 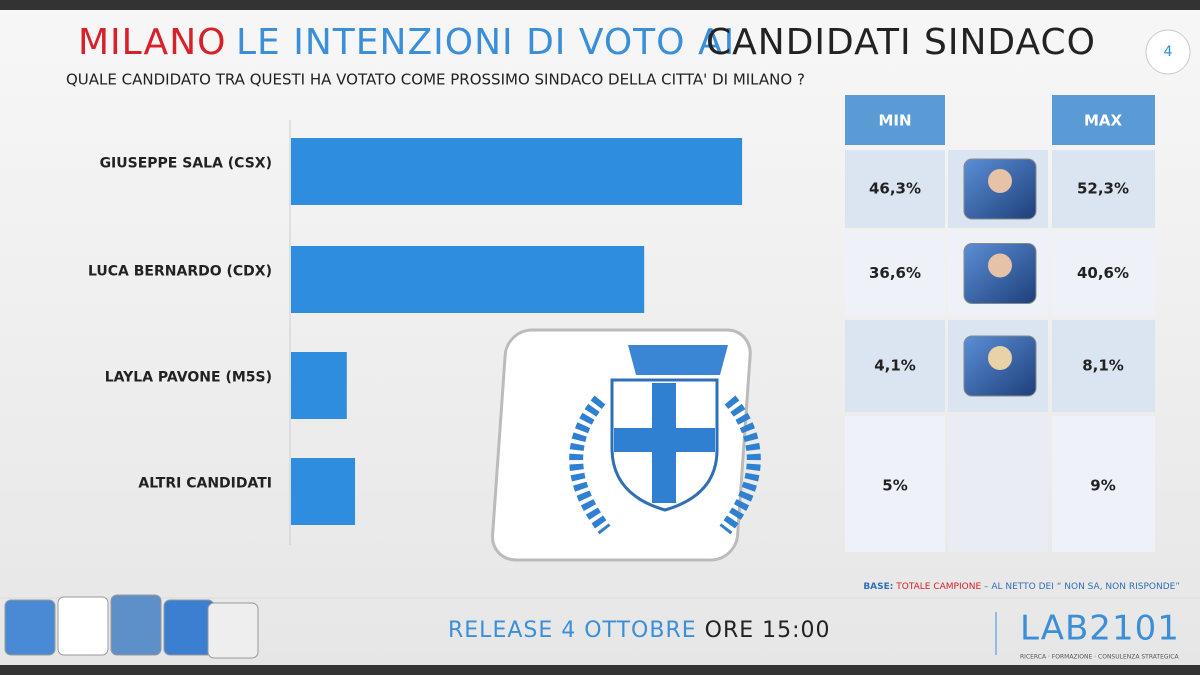 I want to click on category-label: ALTRI CANDIDATI, so click(x=205, y=484).